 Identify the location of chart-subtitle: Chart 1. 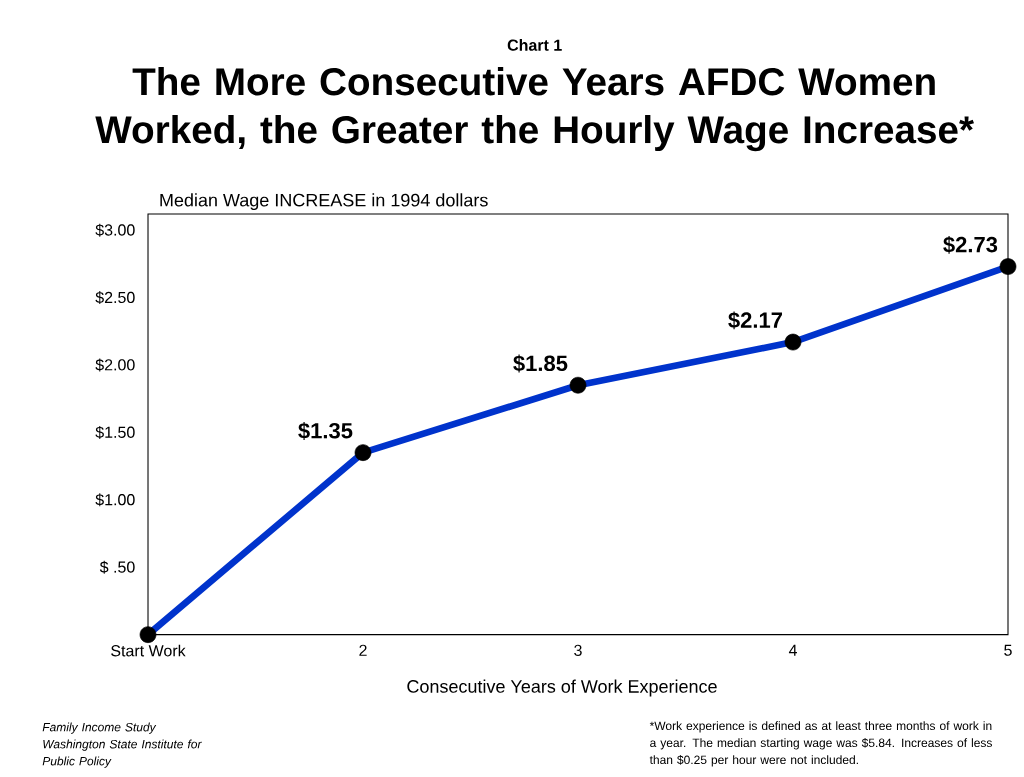
(534, 45).